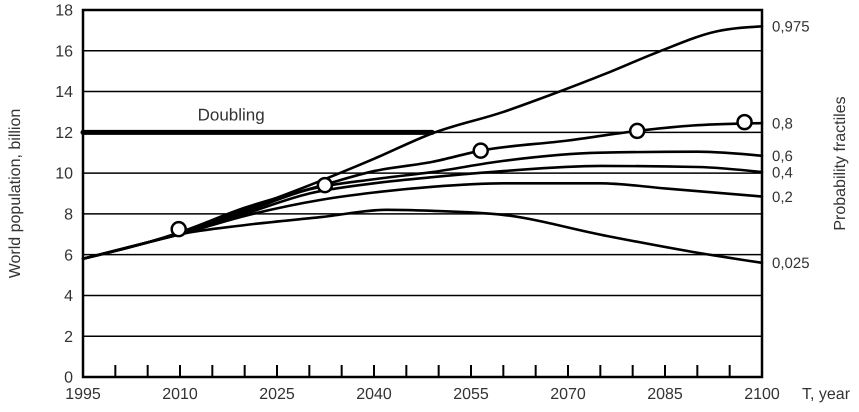 The width and height of the screenshot is (859, 412). I want to click on series-label: 0,025, so click(791, 263).